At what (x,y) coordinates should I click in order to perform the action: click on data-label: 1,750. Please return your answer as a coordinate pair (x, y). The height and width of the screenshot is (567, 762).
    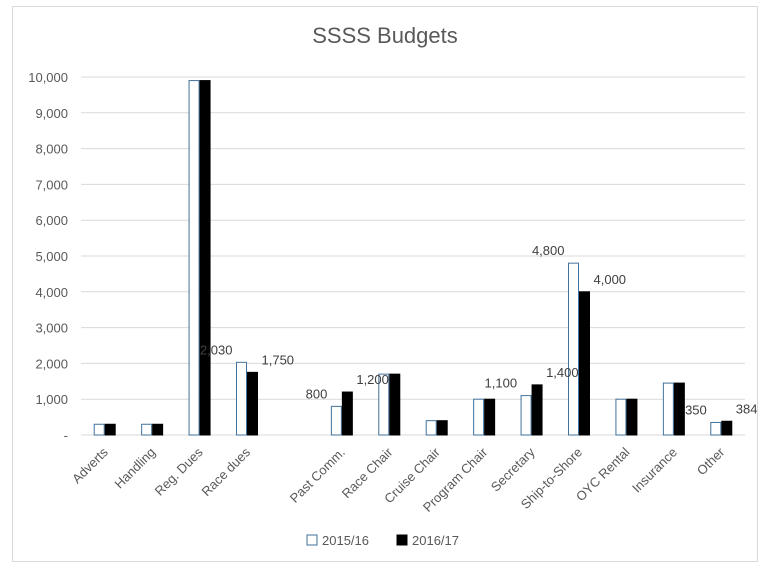
    Looking at the image, I should click on (278, 359).